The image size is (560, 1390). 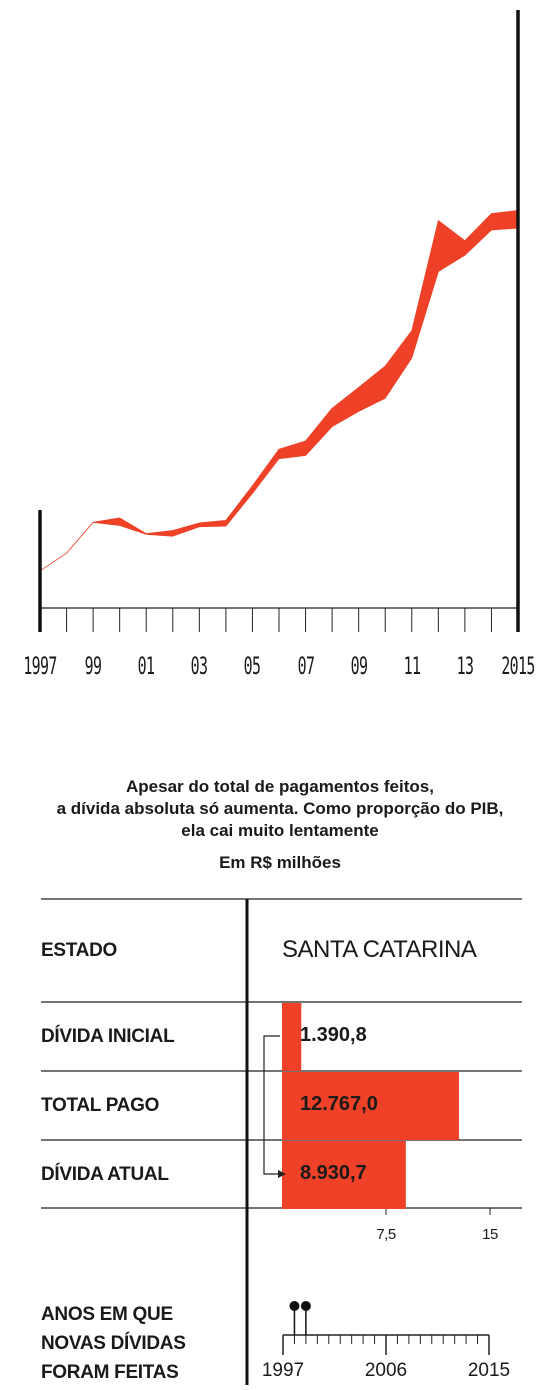 I want to click on x-tick-label: 09, so click(x=358, y=666).